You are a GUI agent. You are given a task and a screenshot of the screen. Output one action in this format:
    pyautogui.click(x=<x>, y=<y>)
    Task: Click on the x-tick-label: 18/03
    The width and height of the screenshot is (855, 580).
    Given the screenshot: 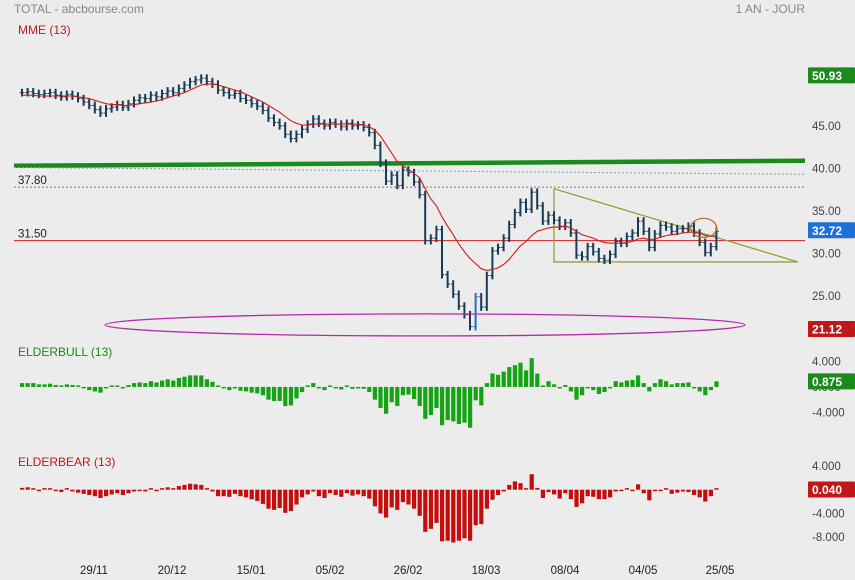 What is the action you would take?
    pyautogui.click(x=486, y=571)
    